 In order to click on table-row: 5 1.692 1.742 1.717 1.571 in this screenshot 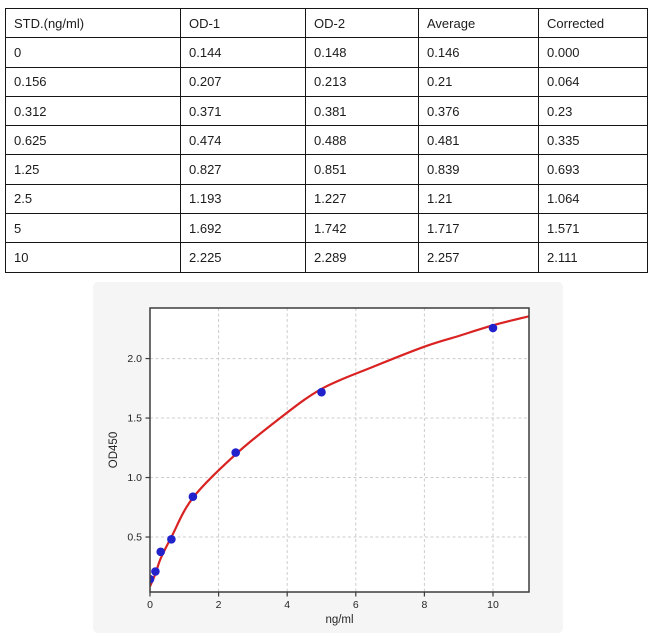, I will do `click(326, 228)`.